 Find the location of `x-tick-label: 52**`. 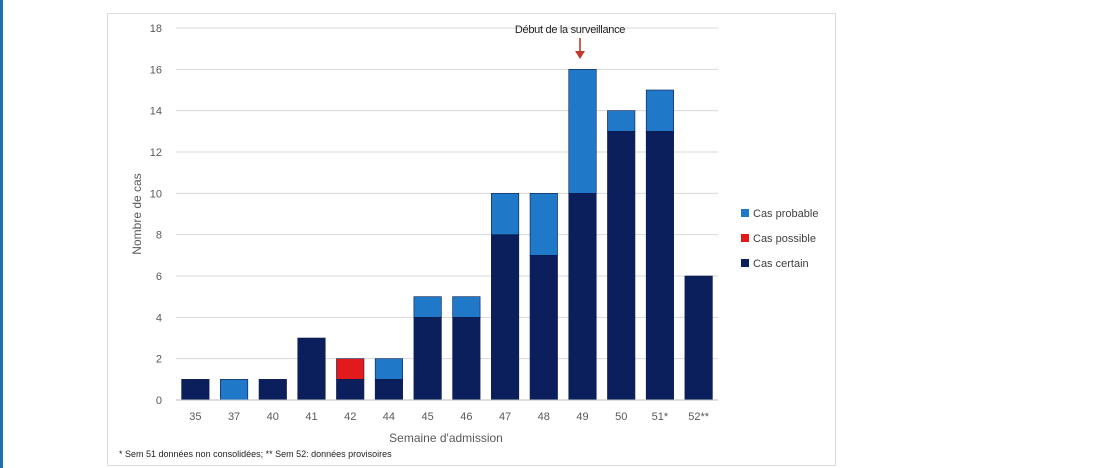

x-tick-label: 52** is located at coordinates (699, 417).